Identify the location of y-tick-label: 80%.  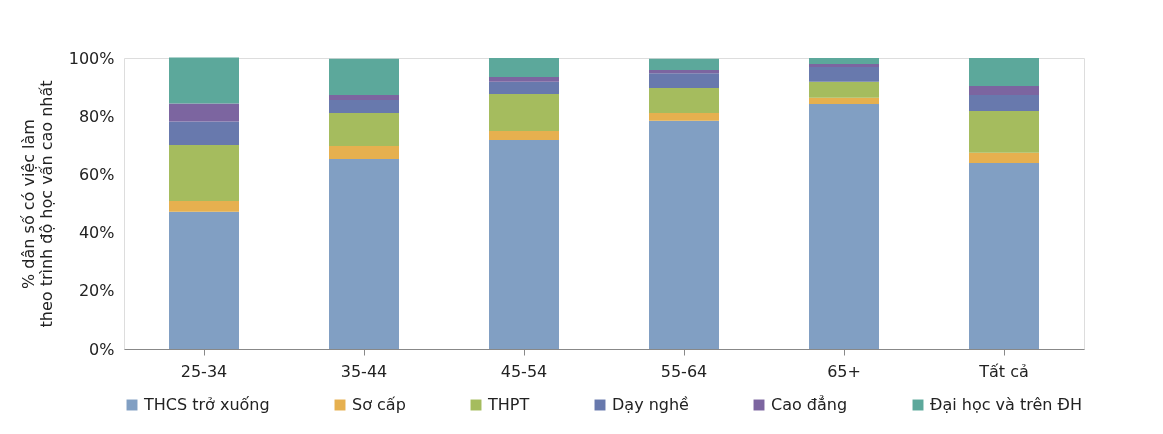
(96, 116).